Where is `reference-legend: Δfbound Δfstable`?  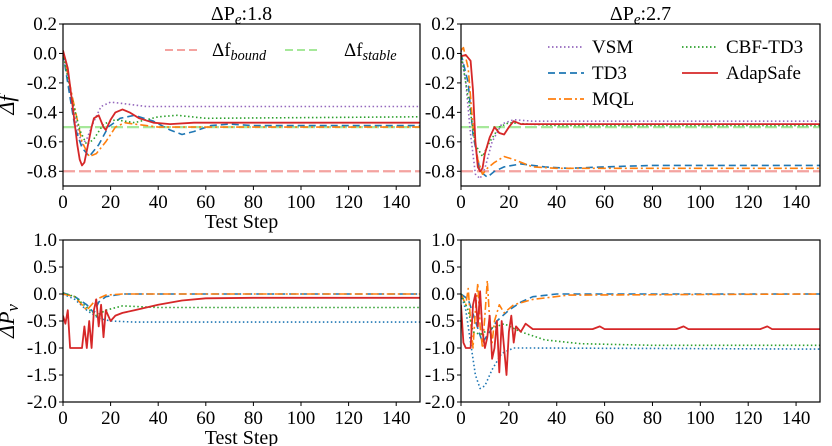
reference-legend: Δfbound Δfstable is located at coordinates (281, 52).